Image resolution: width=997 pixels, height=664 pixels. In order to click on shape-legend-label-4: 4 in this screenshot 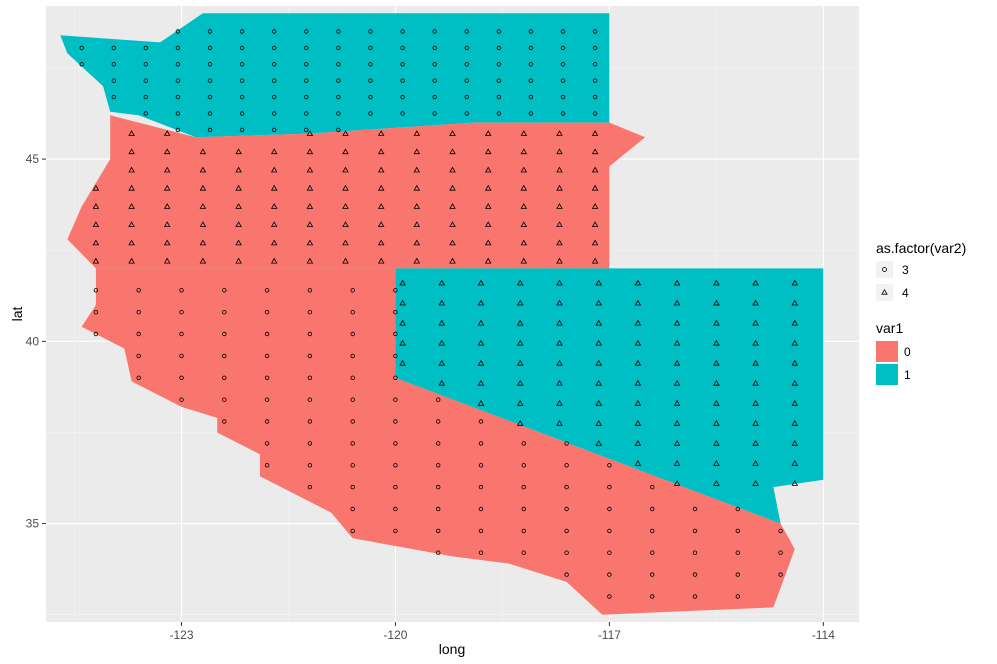, I will do `click(905, 293)`.